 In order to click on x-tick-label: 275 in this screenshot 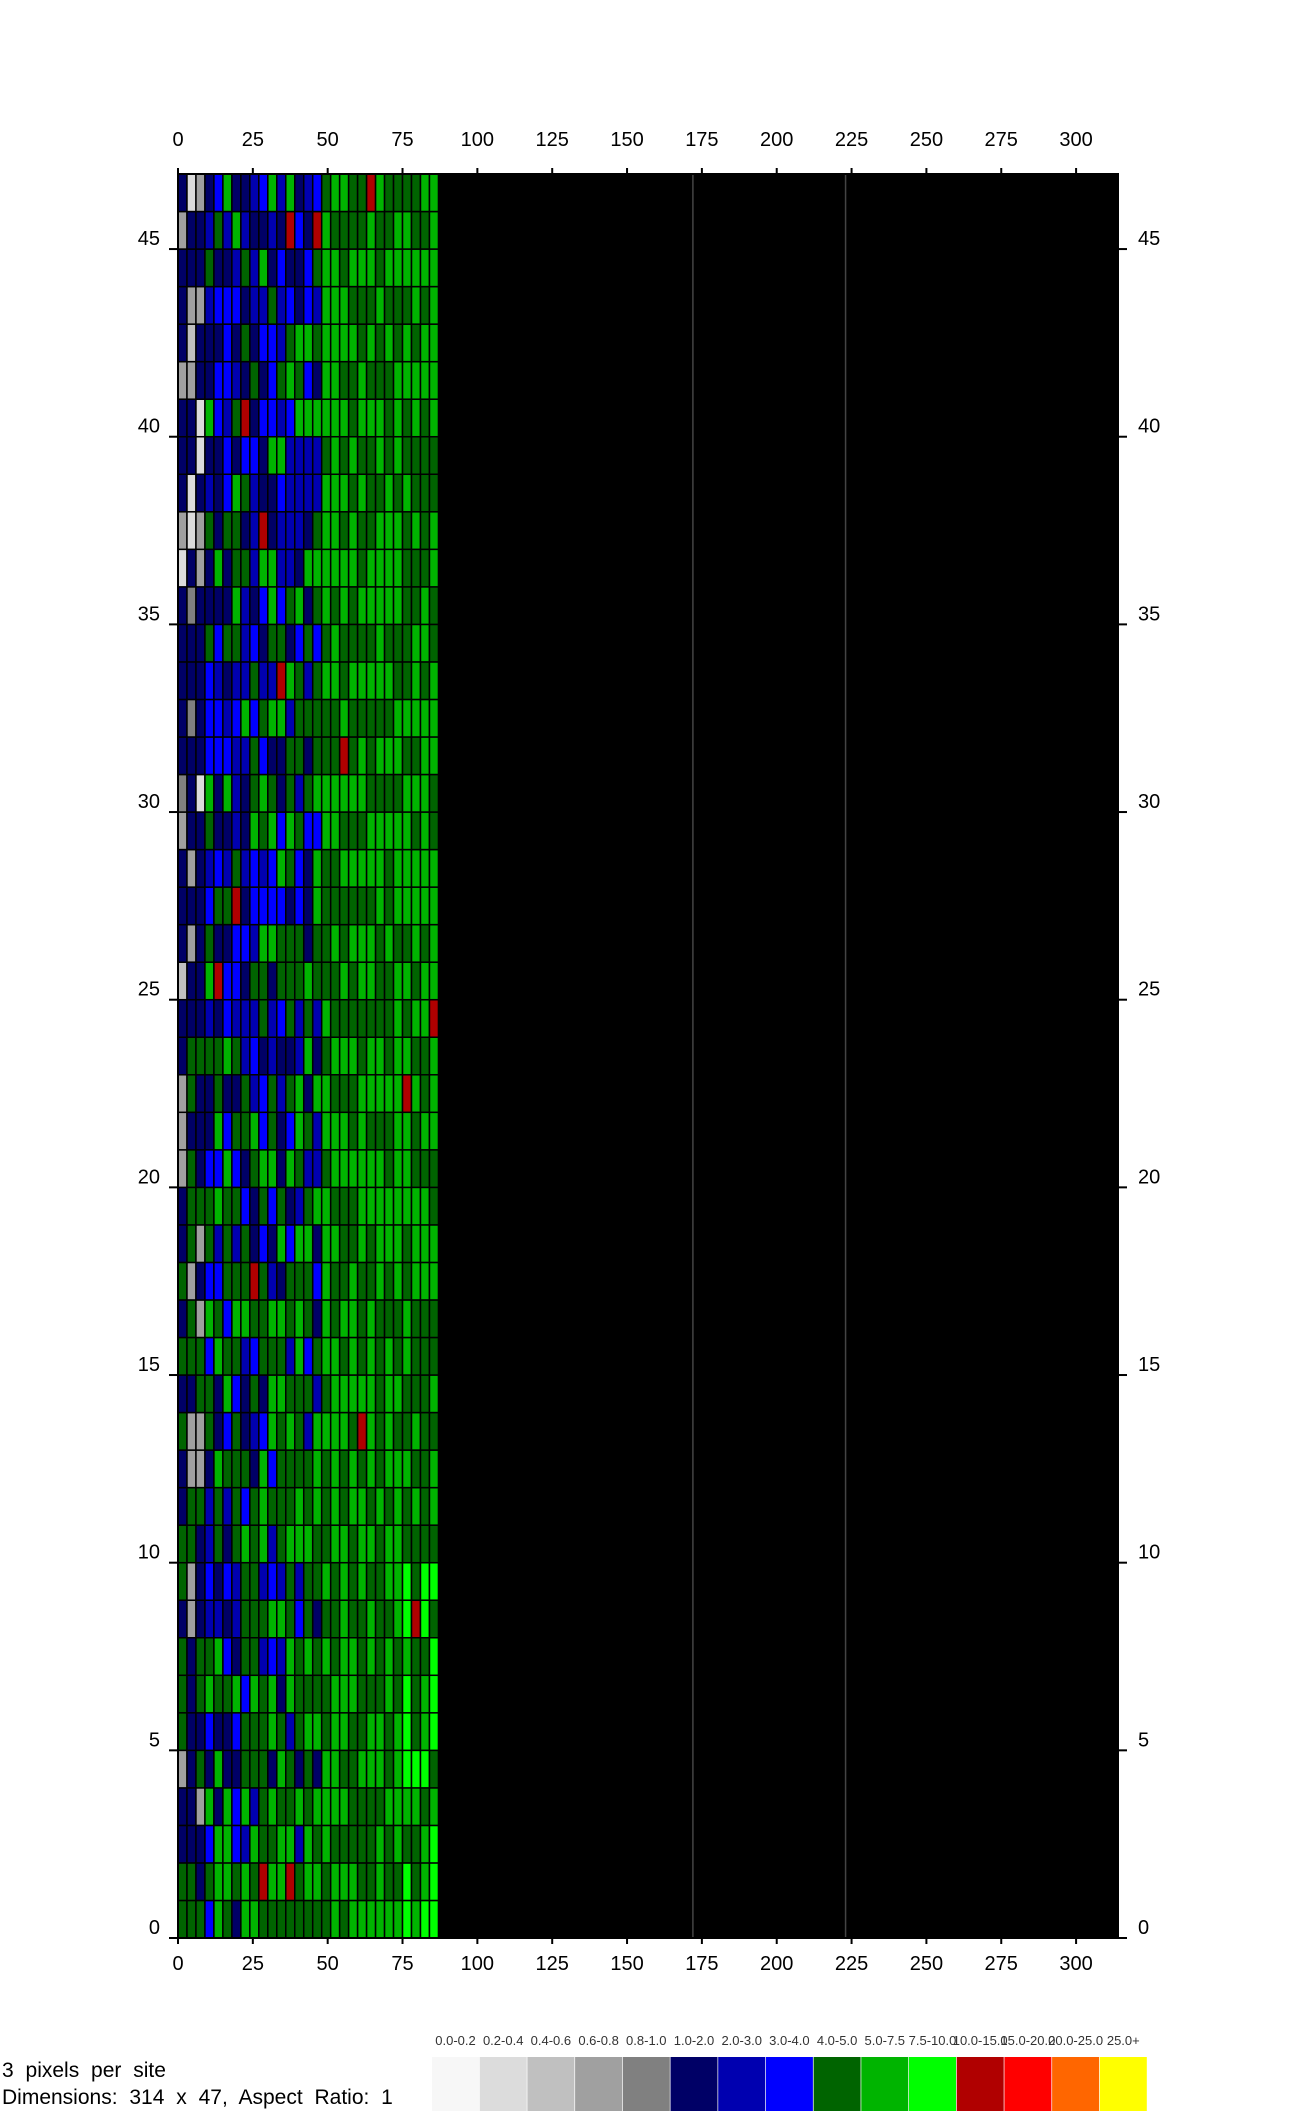, I will do `click(1001, 140)`.